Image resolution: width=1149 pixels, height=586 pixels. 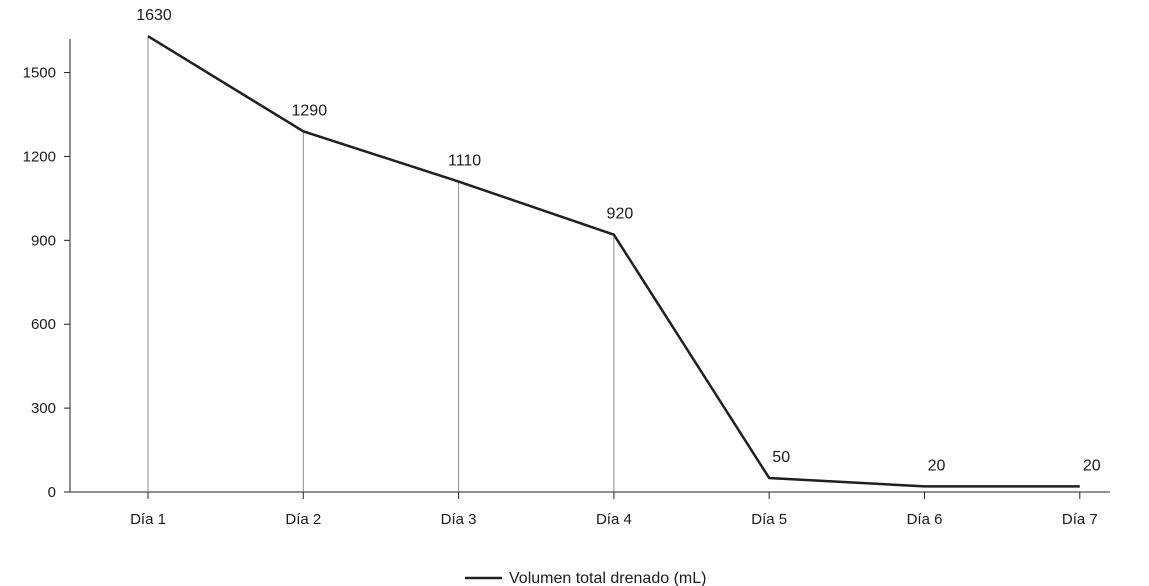 What do you see at coordinates (464, 161) in the screenshot?
I see `data-label: 1110` at bounding box center [464, 161].